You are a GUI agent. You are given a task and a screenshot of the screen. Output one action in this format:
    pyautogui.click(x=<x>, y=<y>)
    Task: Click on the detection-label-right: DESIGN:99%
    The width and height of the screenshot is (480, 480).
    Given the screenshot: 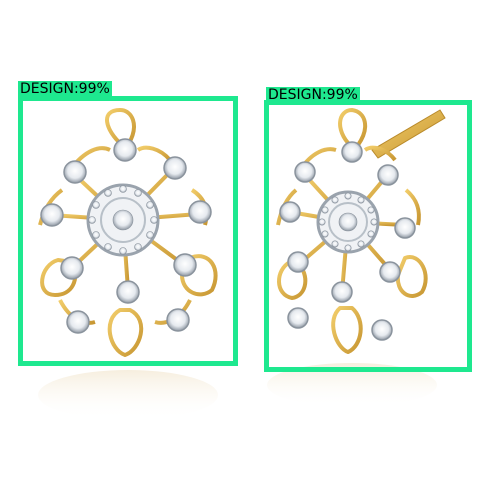 What is the action you would take?
    pyautogui.click(x=313, y=95)
    